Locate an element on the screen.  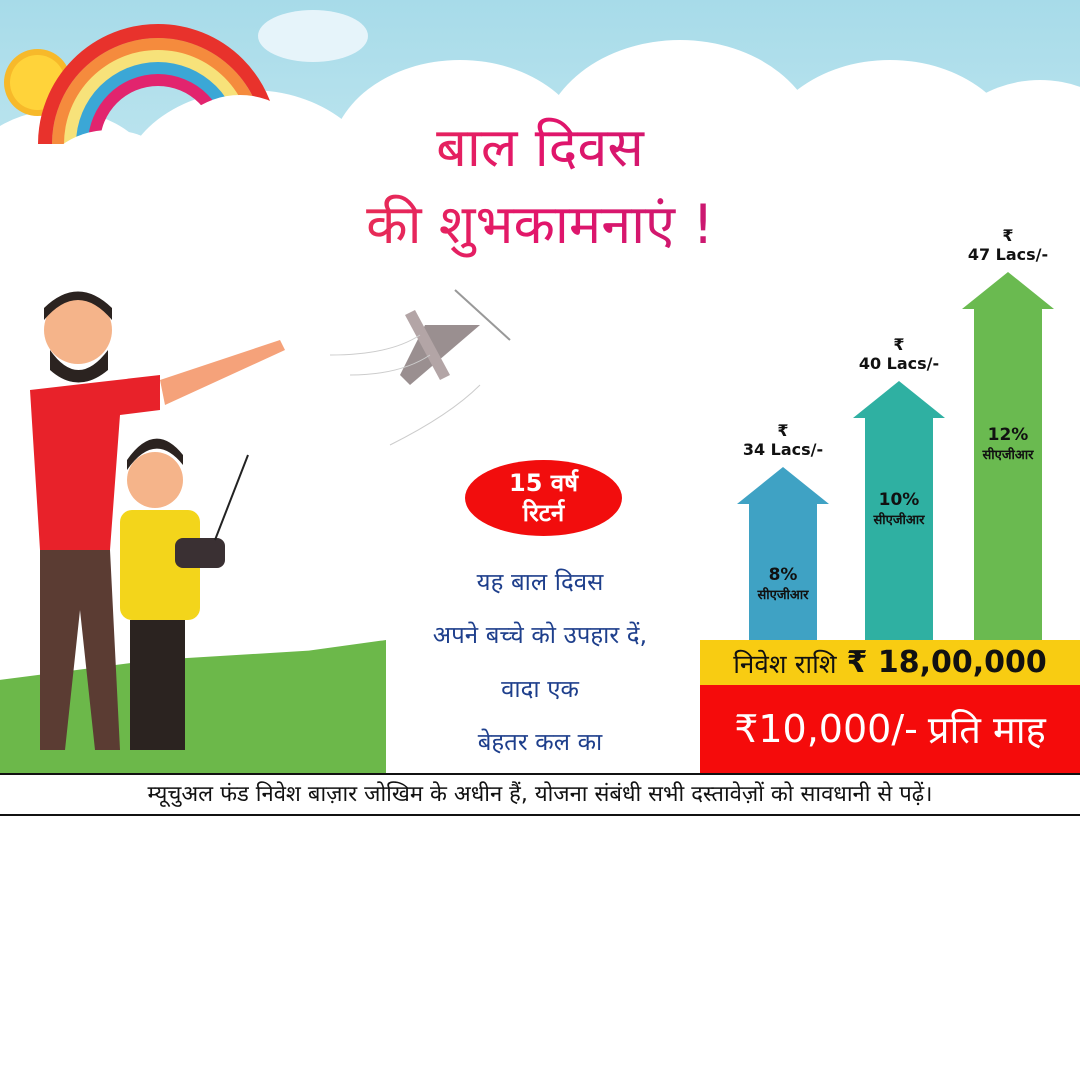
arrow-rate: 8% सीएजीआर is located at coordinates (783, 584).